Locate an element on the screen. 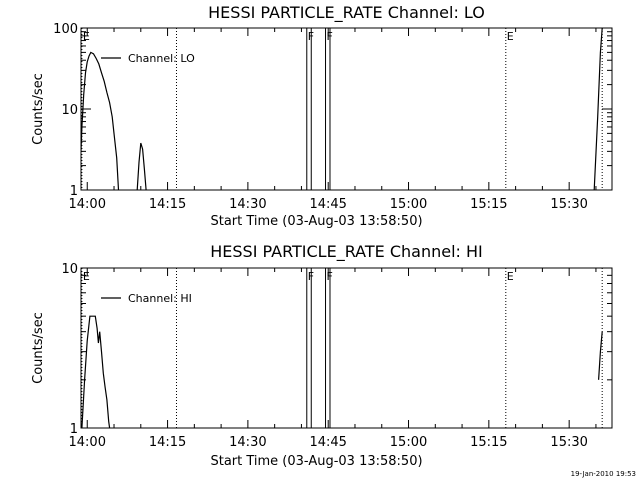 This screenshot has height=480, width=640. footer-timestamp: 19-Jan-2010 19:53 is located at coordinates (603, 474).